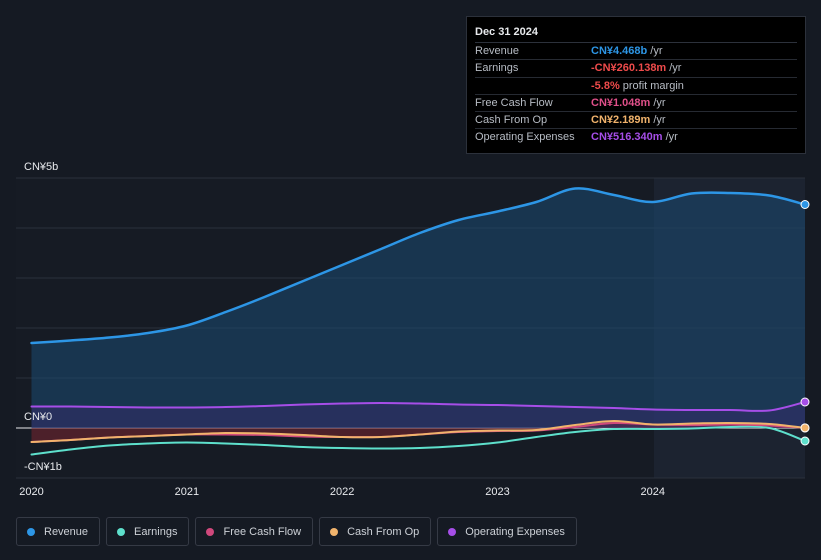  I want to click on legend-label: Cash From Op, so click(383, 531).